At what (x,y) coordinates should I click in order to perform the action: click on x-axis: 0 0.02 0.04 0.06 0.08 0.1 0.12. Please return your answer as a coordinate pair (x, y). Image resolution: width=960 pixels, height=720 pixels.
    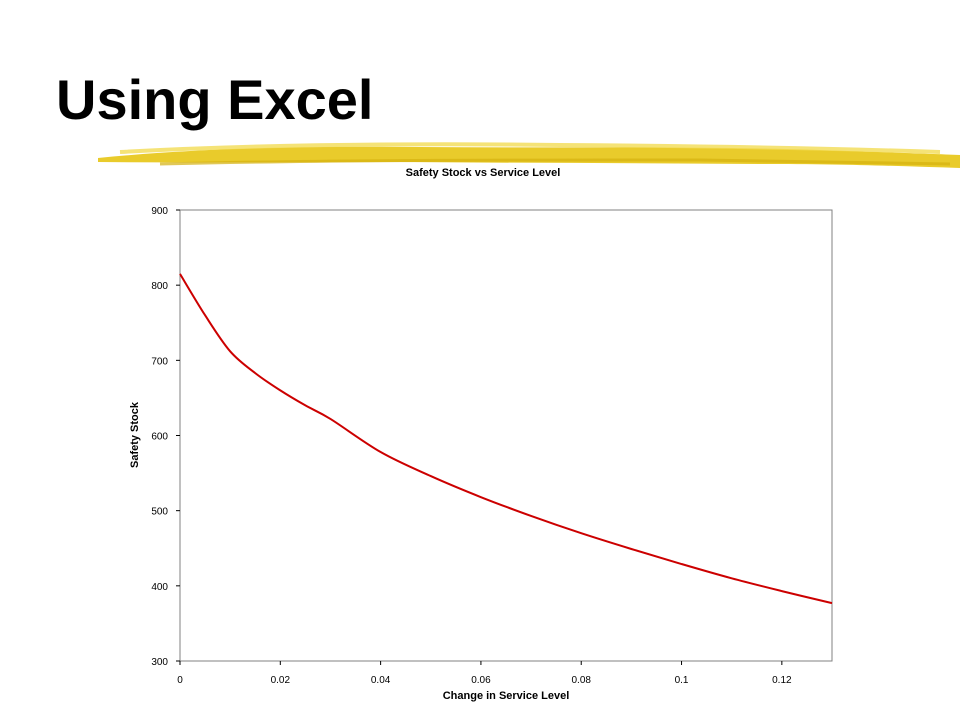
    Looking at the image, I should click on (484, 673).